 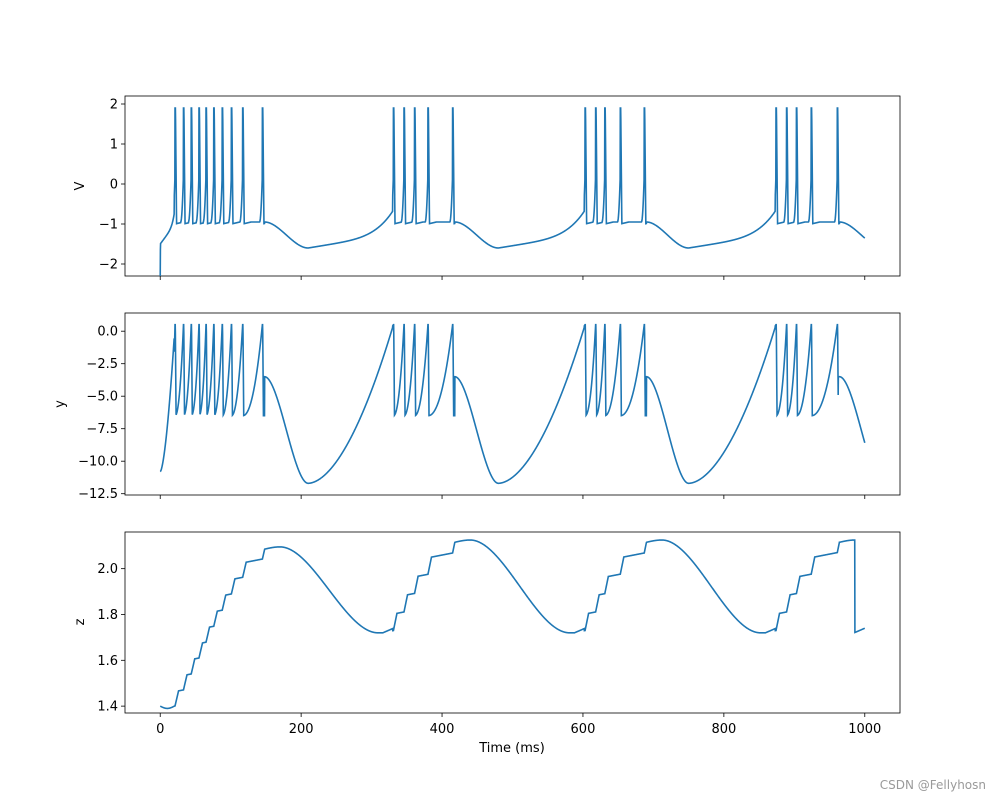 I want to click on ytick-label: 1.8, so click(x=107, y=615).